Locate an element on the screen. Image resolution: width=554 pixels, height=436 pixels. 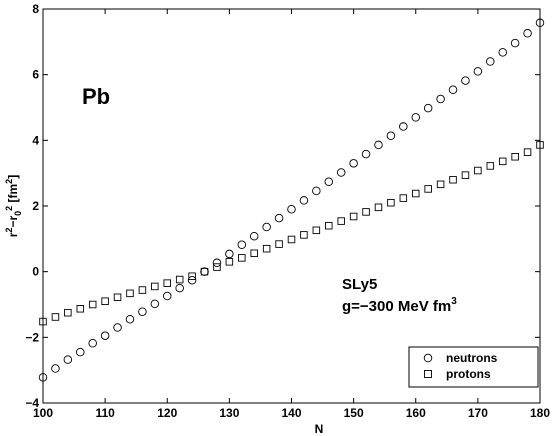
x-tick-label: 150 is located at coordinates (354, 413).